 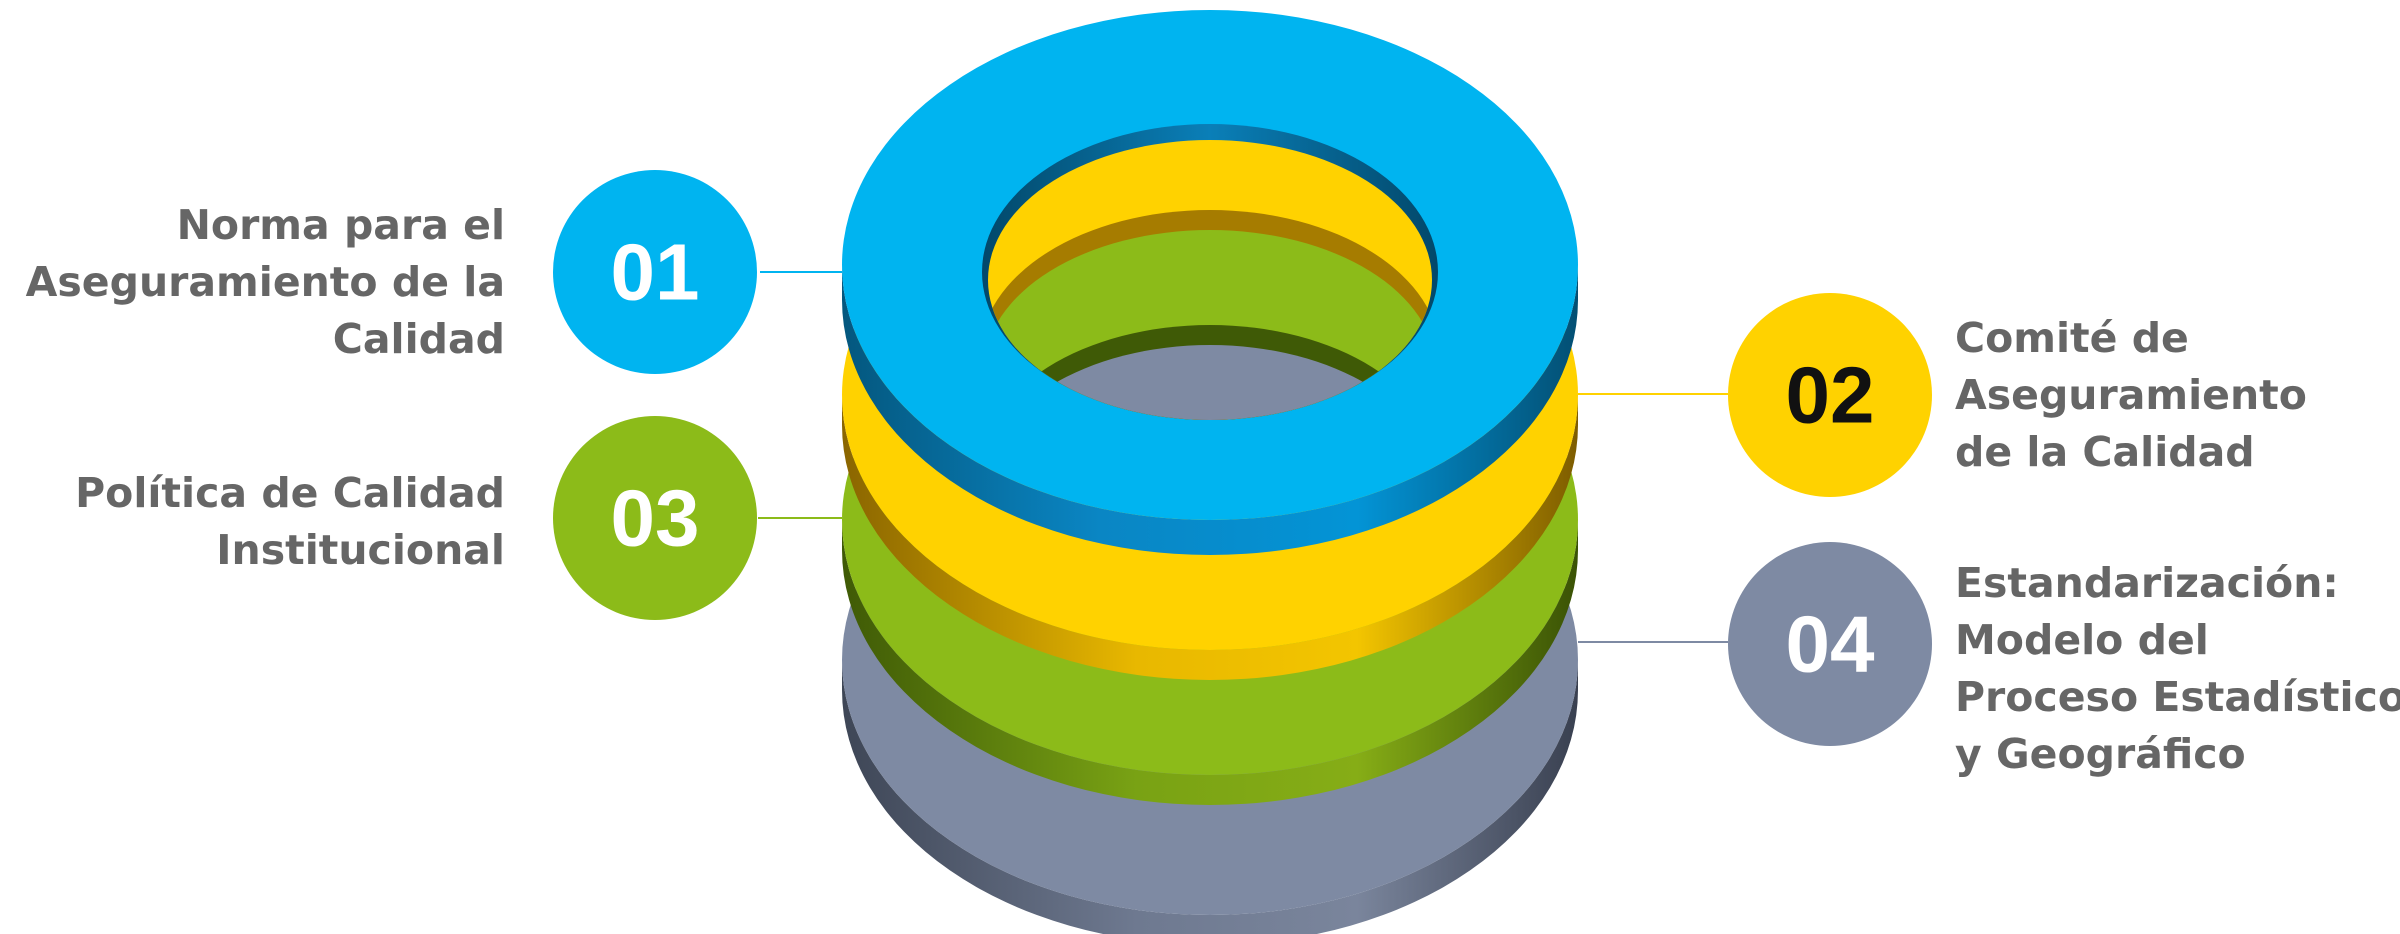 I want to click on label-01-line-2: Aseguramiento de la, so click(x=265, y=282).